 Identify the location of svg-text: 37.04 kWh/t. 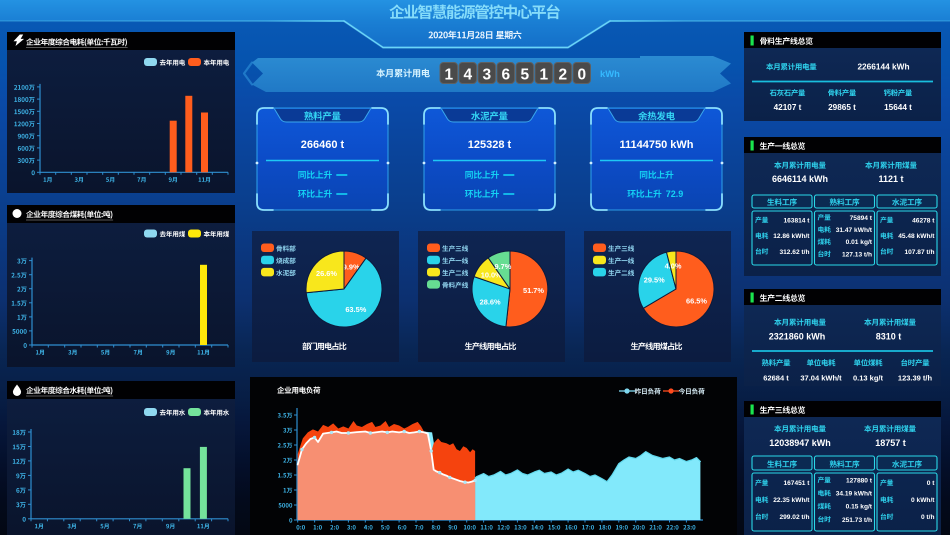
(821, 378).